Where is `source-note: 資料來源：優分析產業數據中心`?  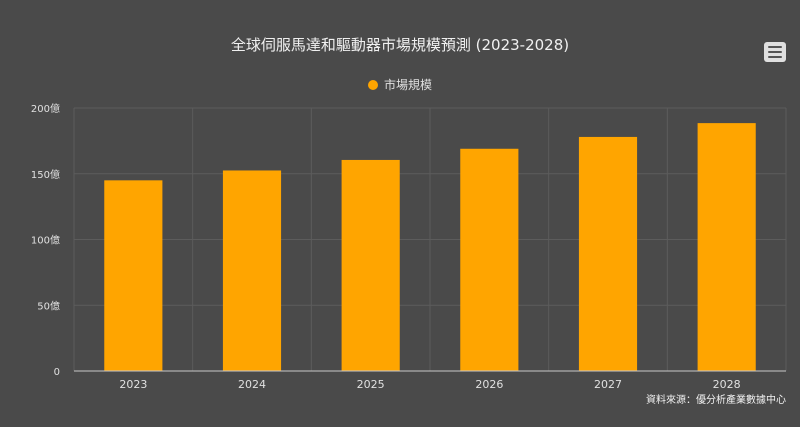 source-note: 資料來源：優分析產業數據中心 is located at coordinates (716, 400).